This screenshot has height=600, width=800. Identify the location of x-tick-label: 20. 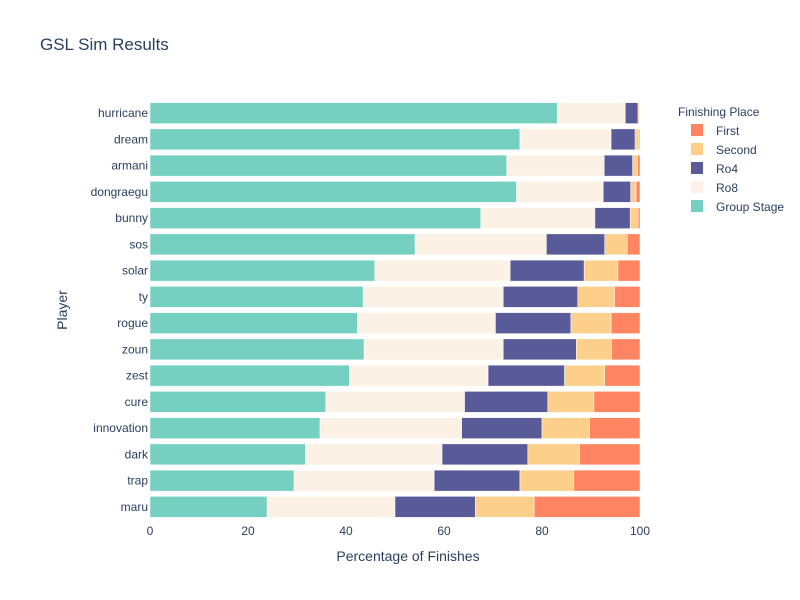
(248, 531).